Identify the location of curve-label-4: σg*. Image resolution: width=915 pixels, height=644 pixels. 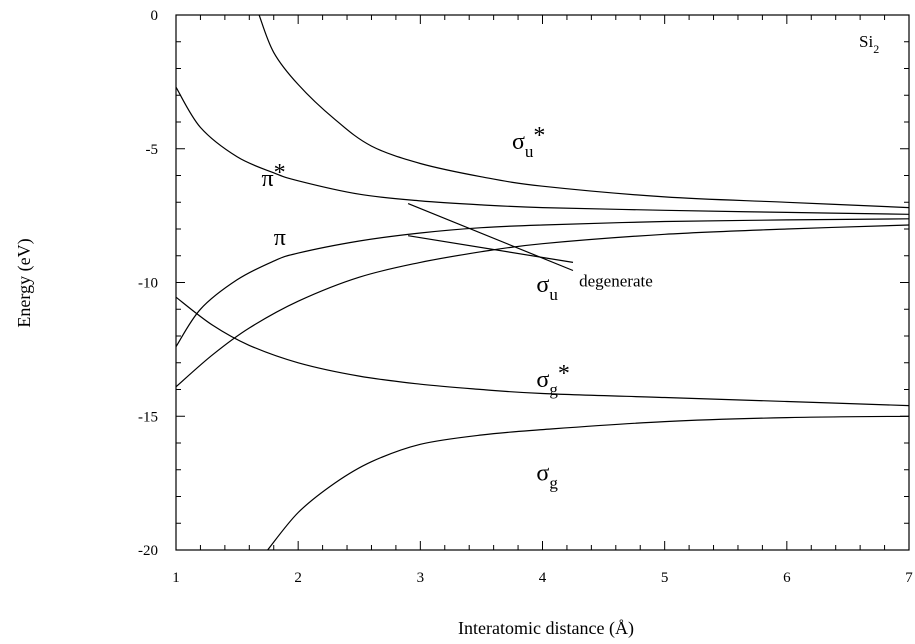
(552, 380).